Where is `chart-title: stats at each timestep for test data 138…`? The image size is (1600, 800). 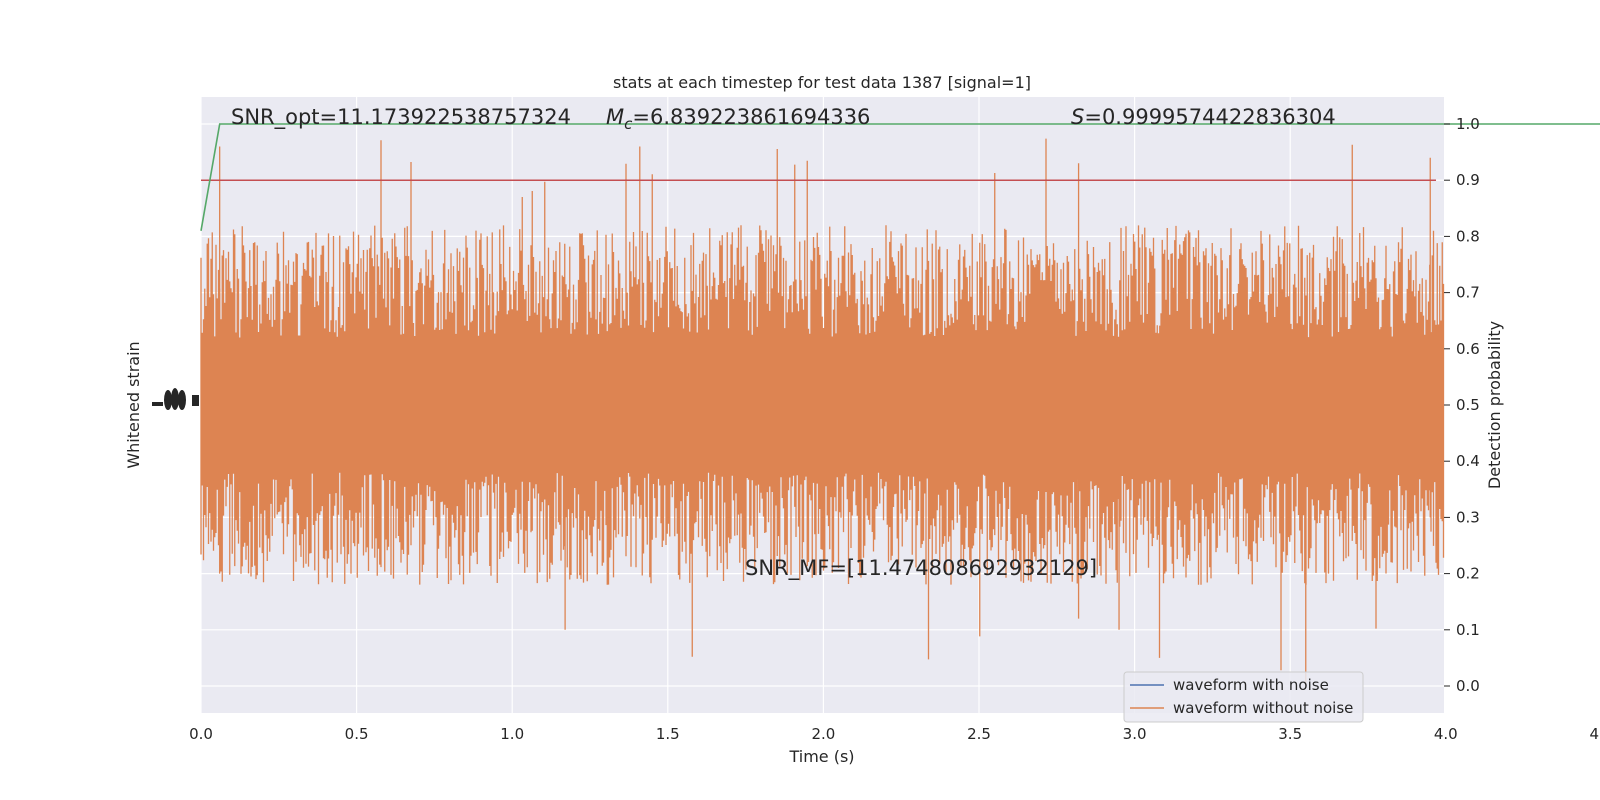 chart-title: stats at each timestep for test data 138… is located at coordinates (822, 82).